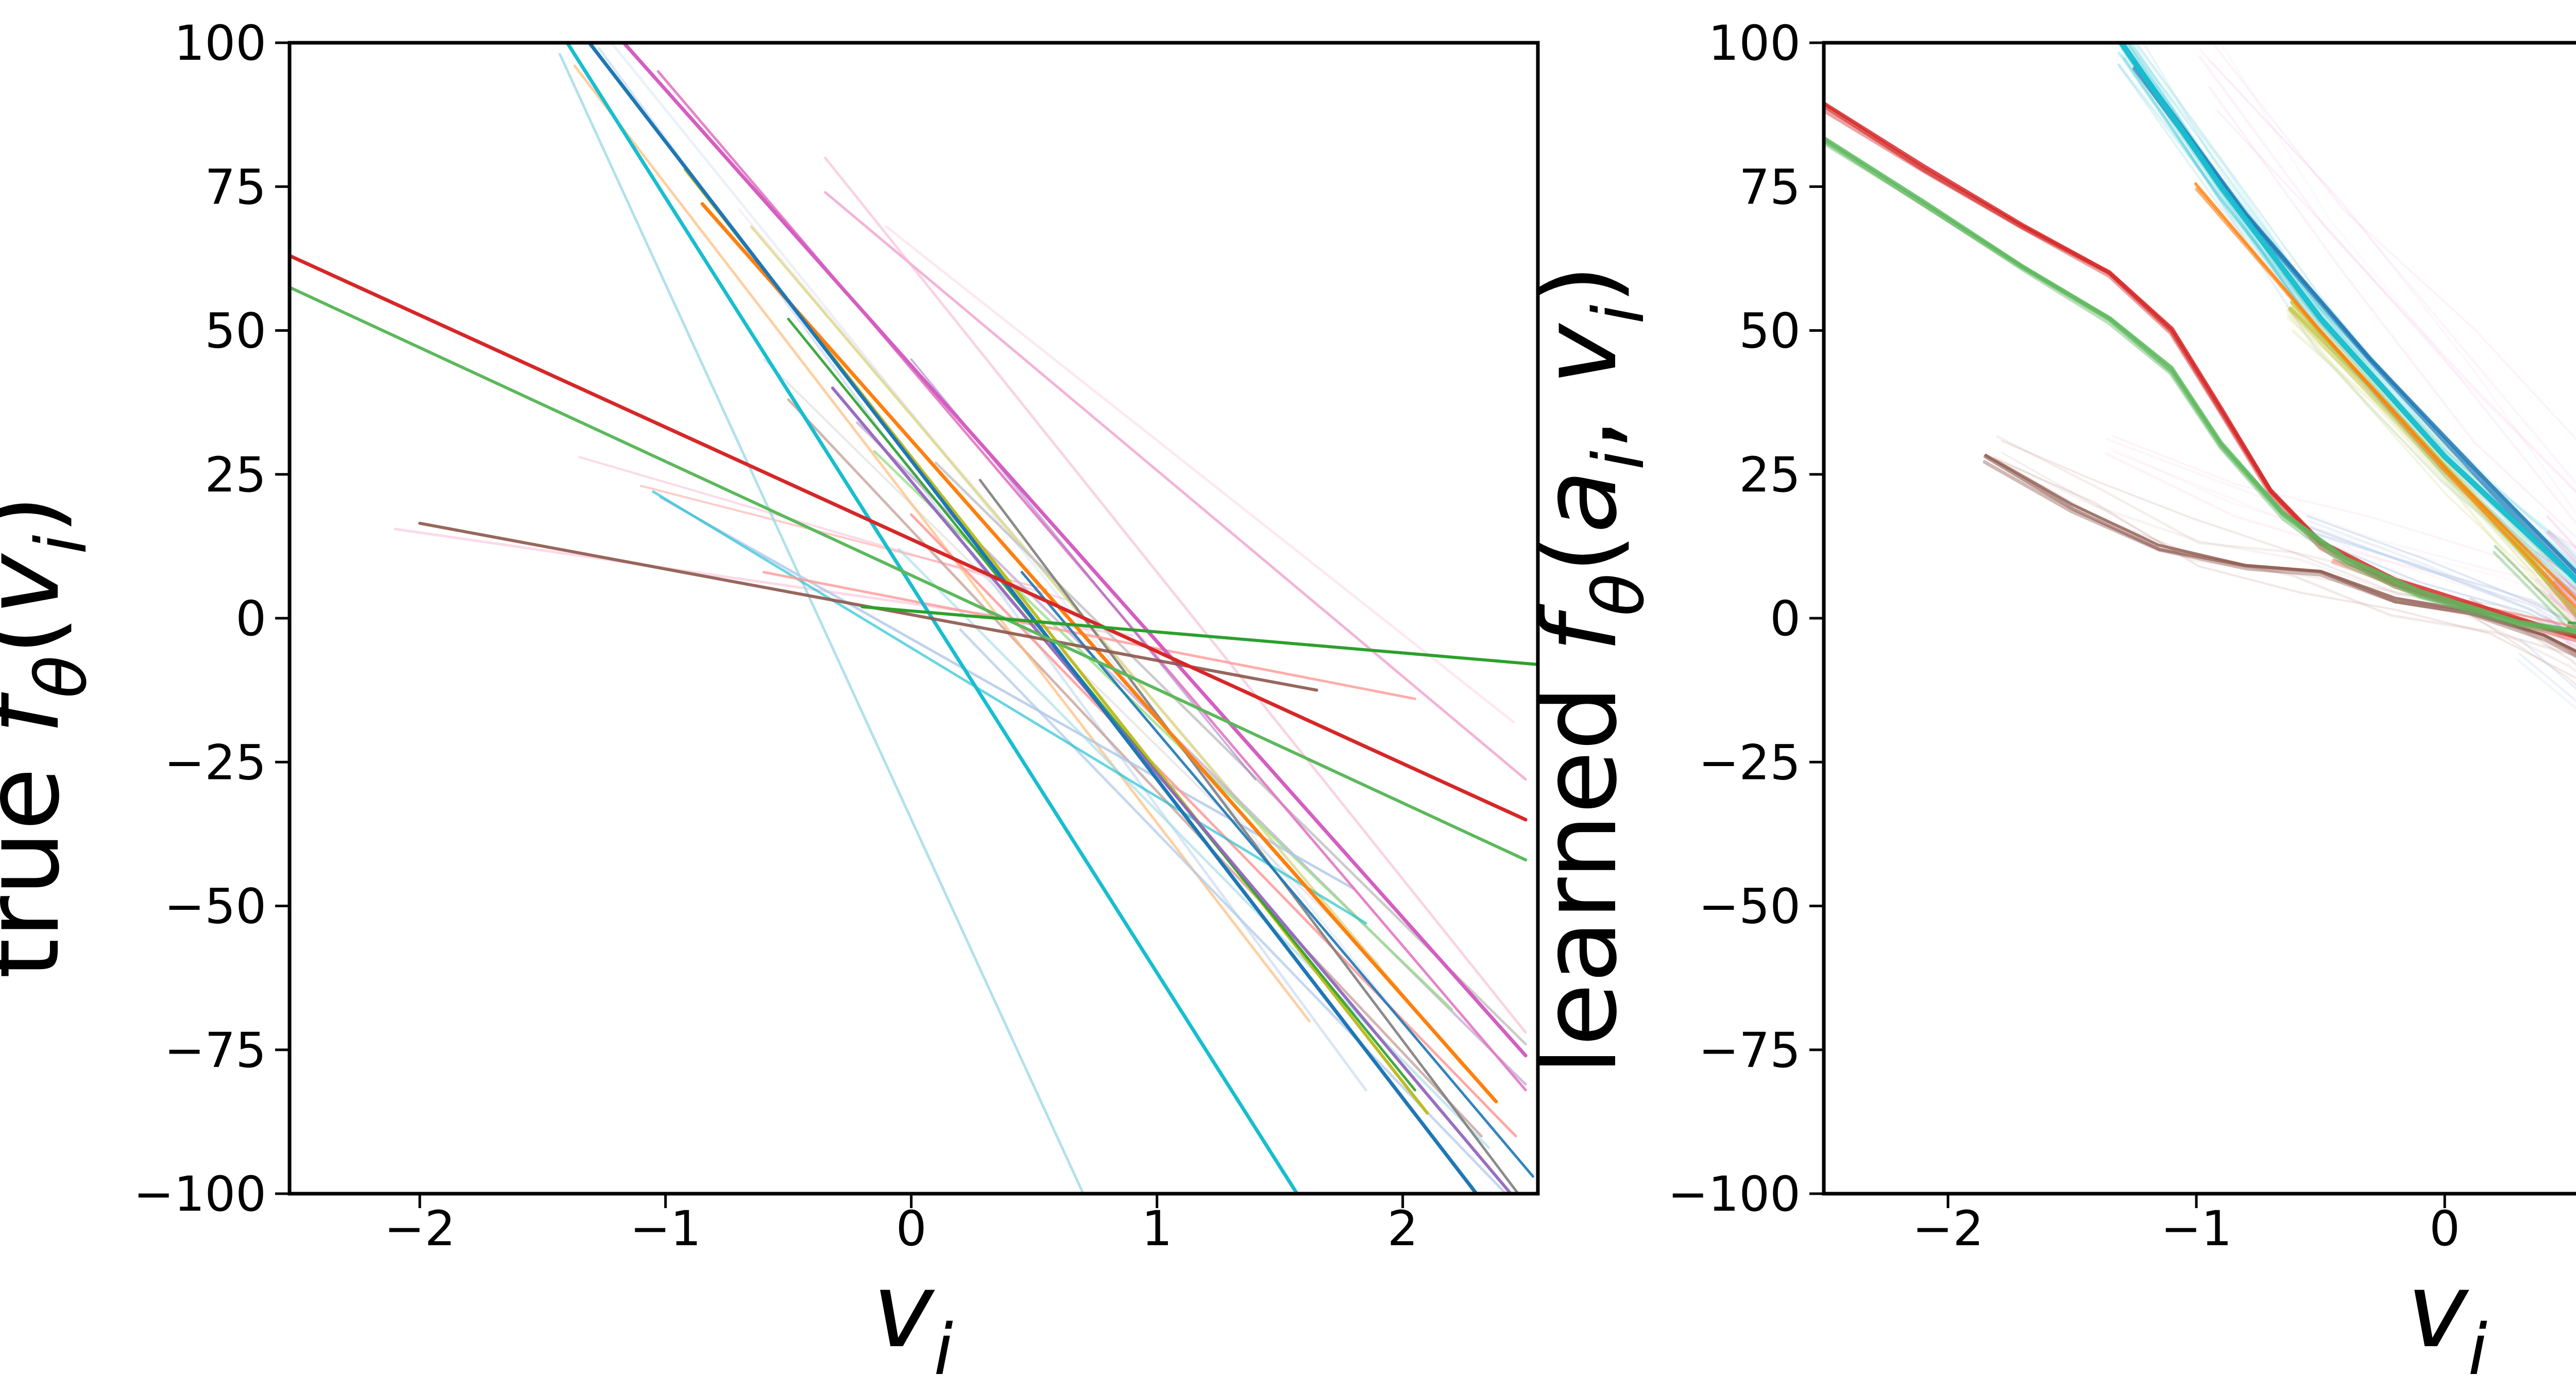 The height and width of the screenshot is (1391, 2576). I want to click on line-series-salmon-shallow, so click(1089, 635).